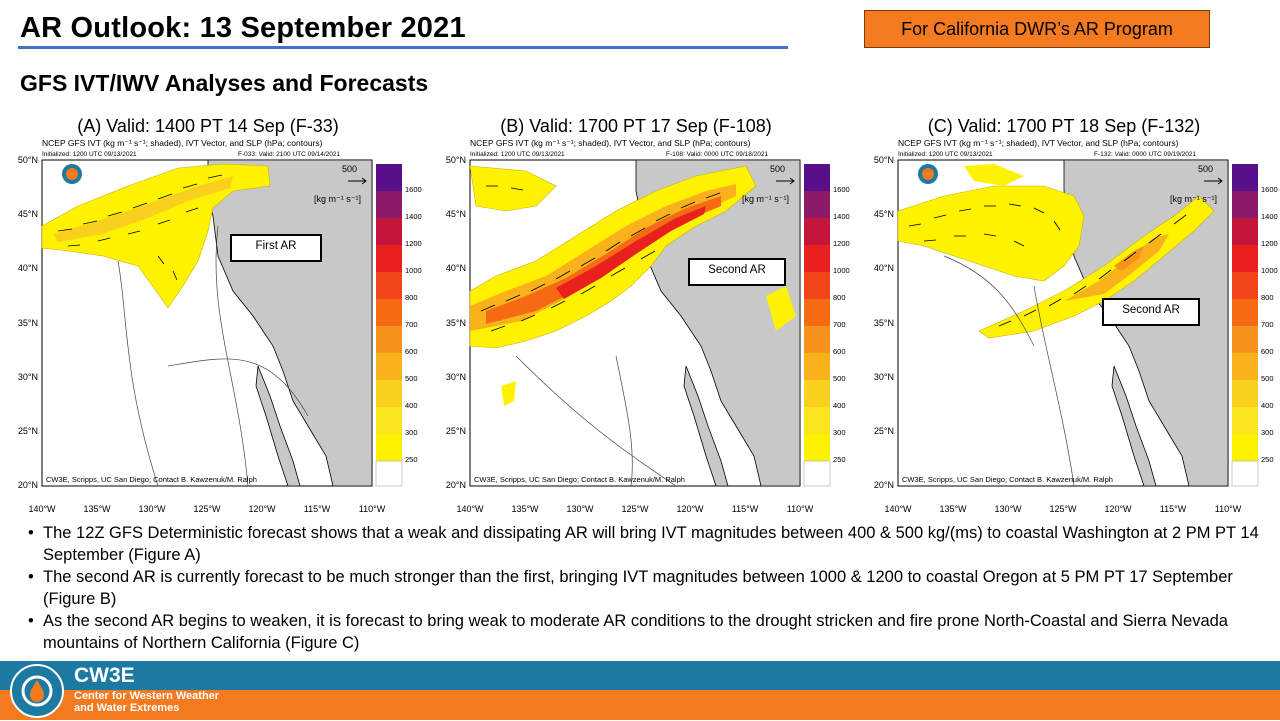 This screenshot has height=721, width=1280. I want to click on panel-b-ar-label: Second AR, so click(737, 272).